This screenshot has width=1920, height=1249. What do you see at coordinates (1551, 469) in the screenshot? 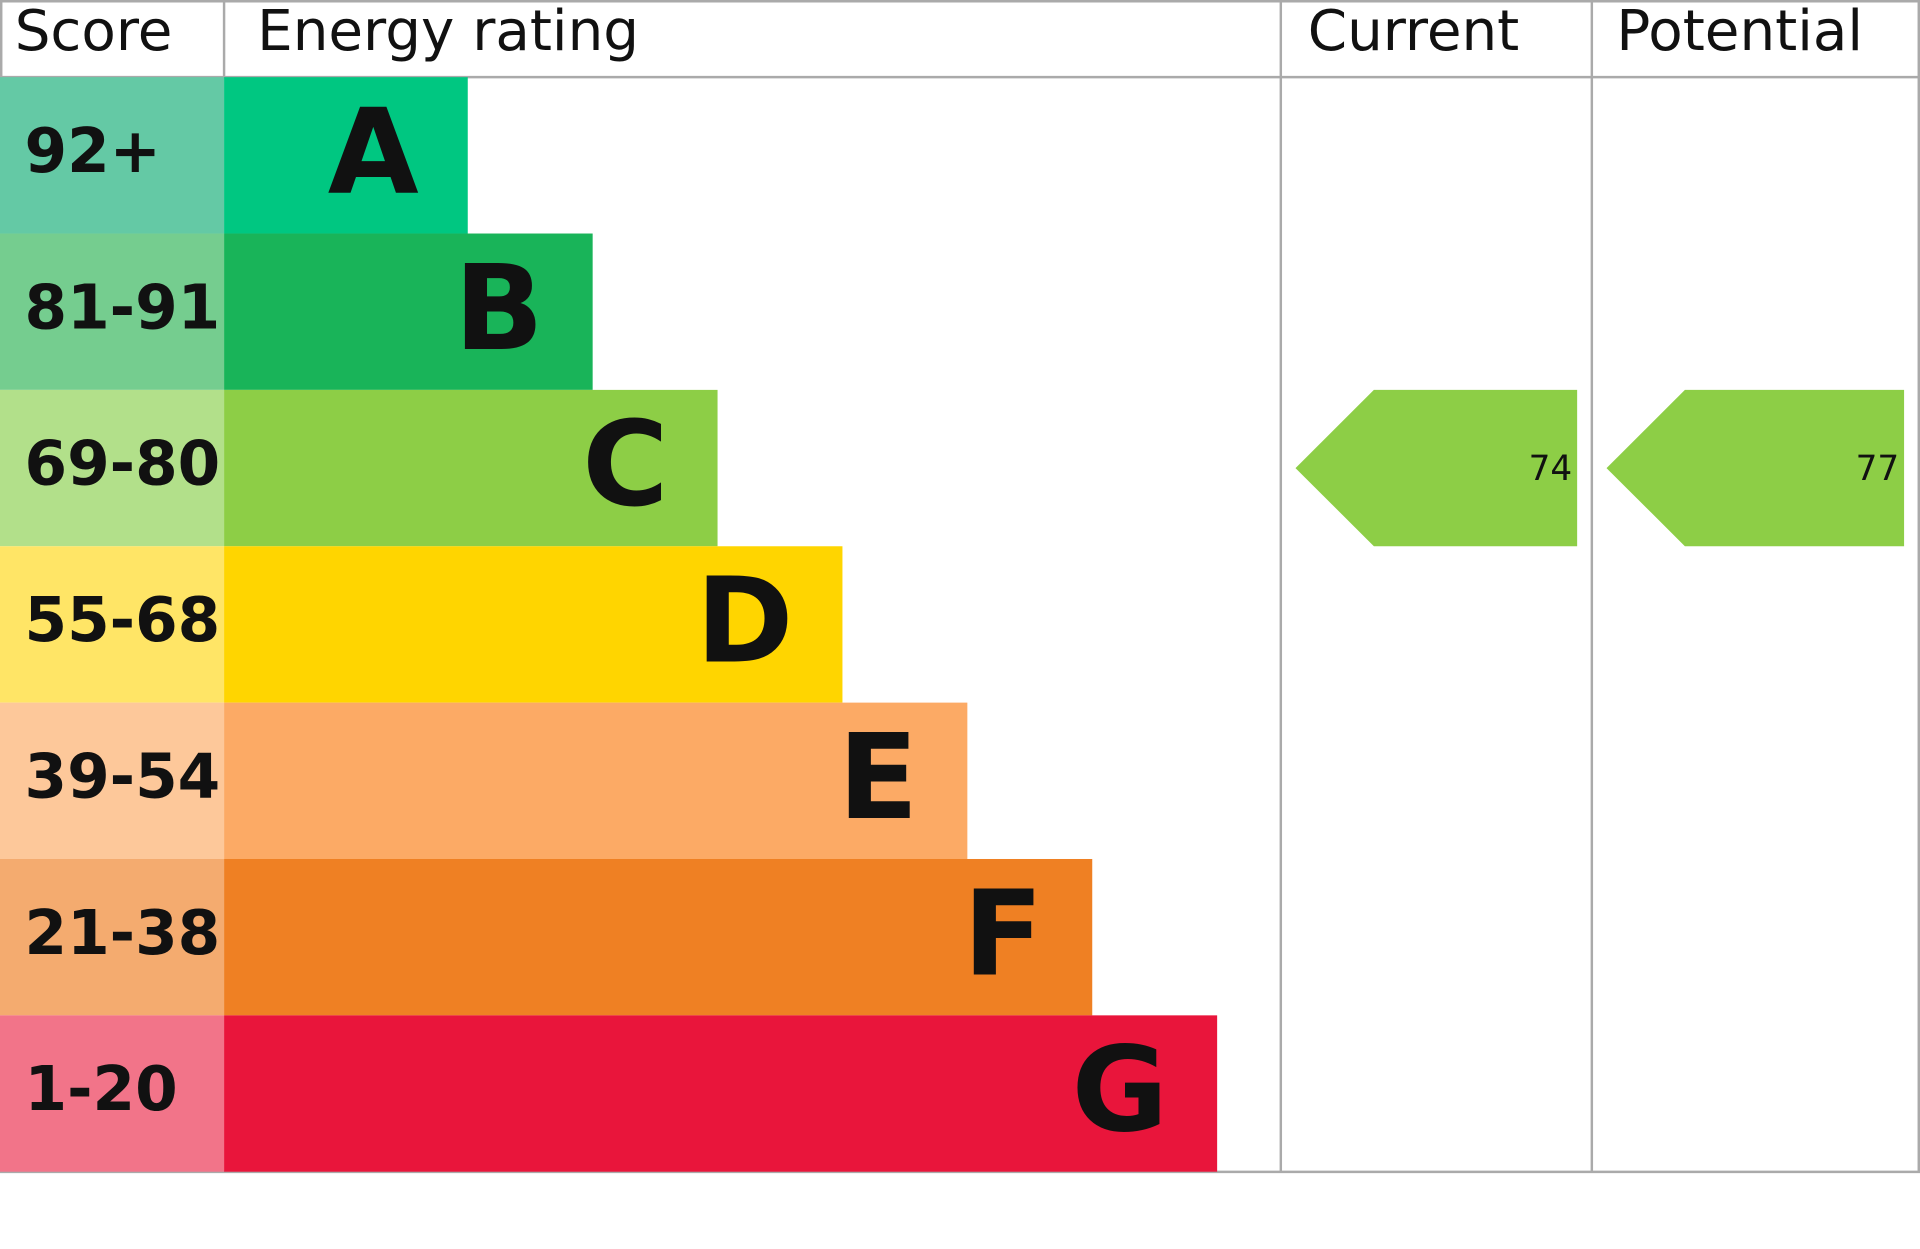
I see `rating-value: 74` at bounding box center [1551, 469].